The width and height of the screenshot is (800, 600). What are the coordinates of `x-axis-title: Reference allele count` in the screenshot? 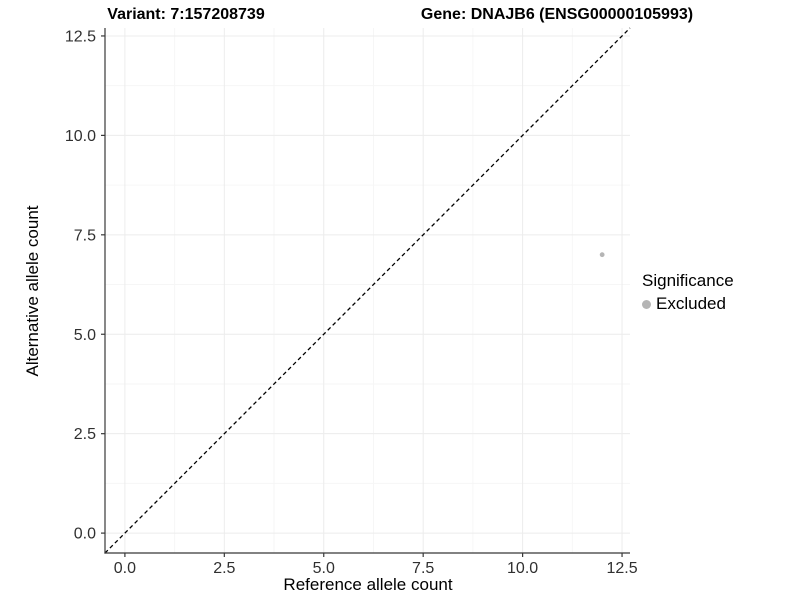 It's located at (368, 584).